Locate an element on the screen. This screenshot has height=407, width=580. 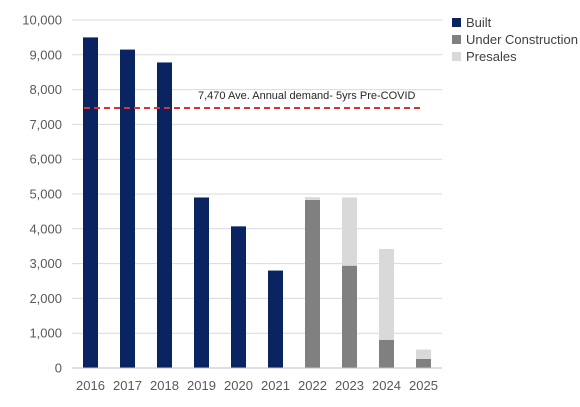
y-tick-label: 8,000 is located at coordinates (45, 89).